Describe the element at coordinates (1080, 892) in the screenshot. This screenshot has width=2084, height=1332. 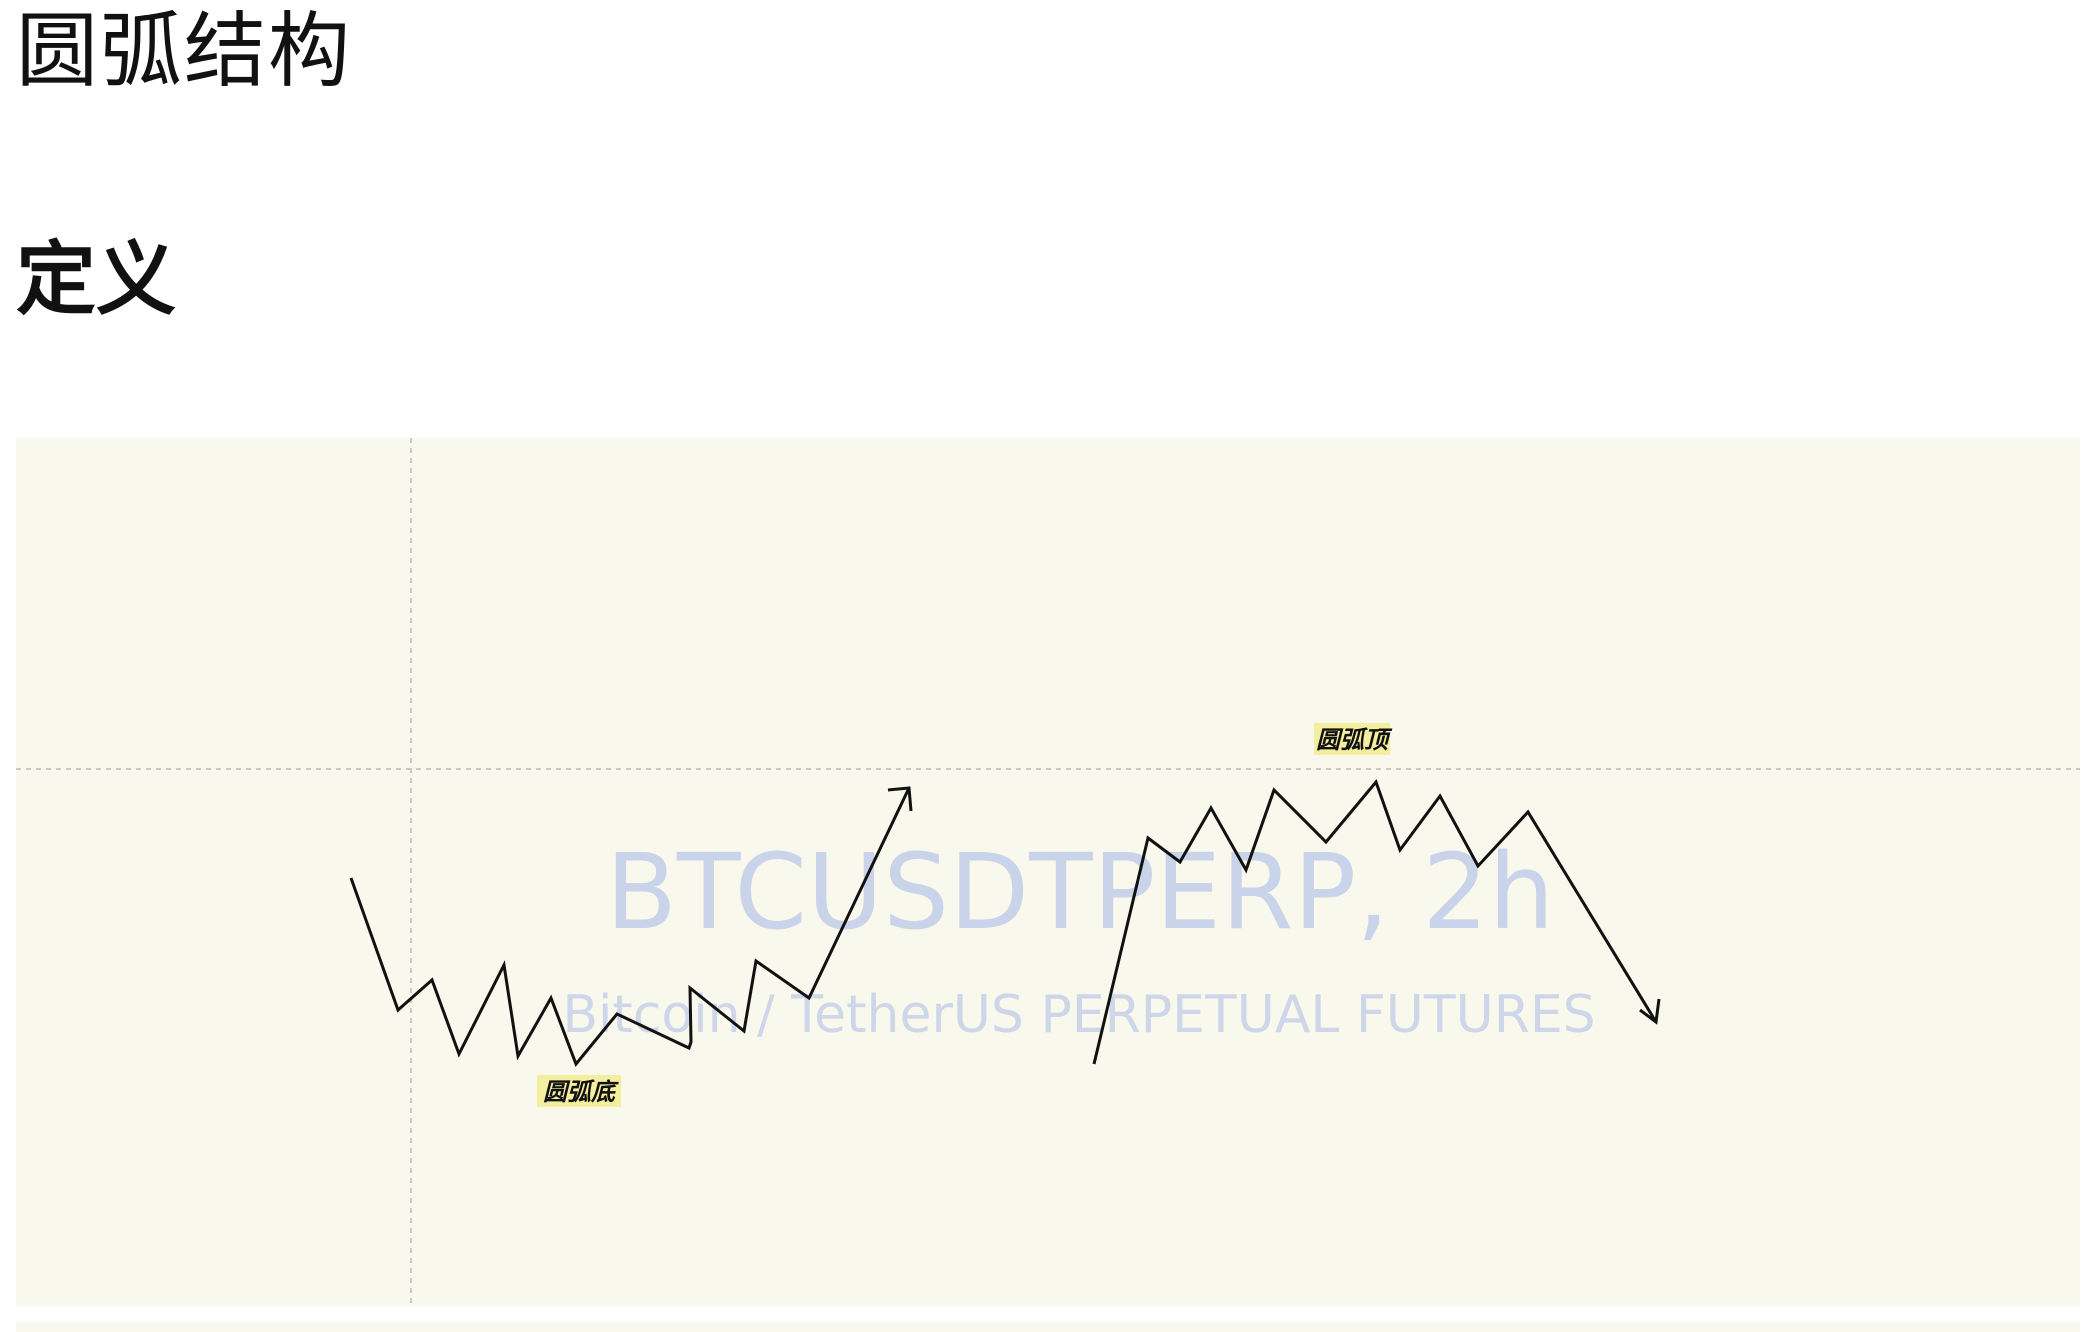
I see `watermark-title: BTCUSDTPERP, 2h` at that location.